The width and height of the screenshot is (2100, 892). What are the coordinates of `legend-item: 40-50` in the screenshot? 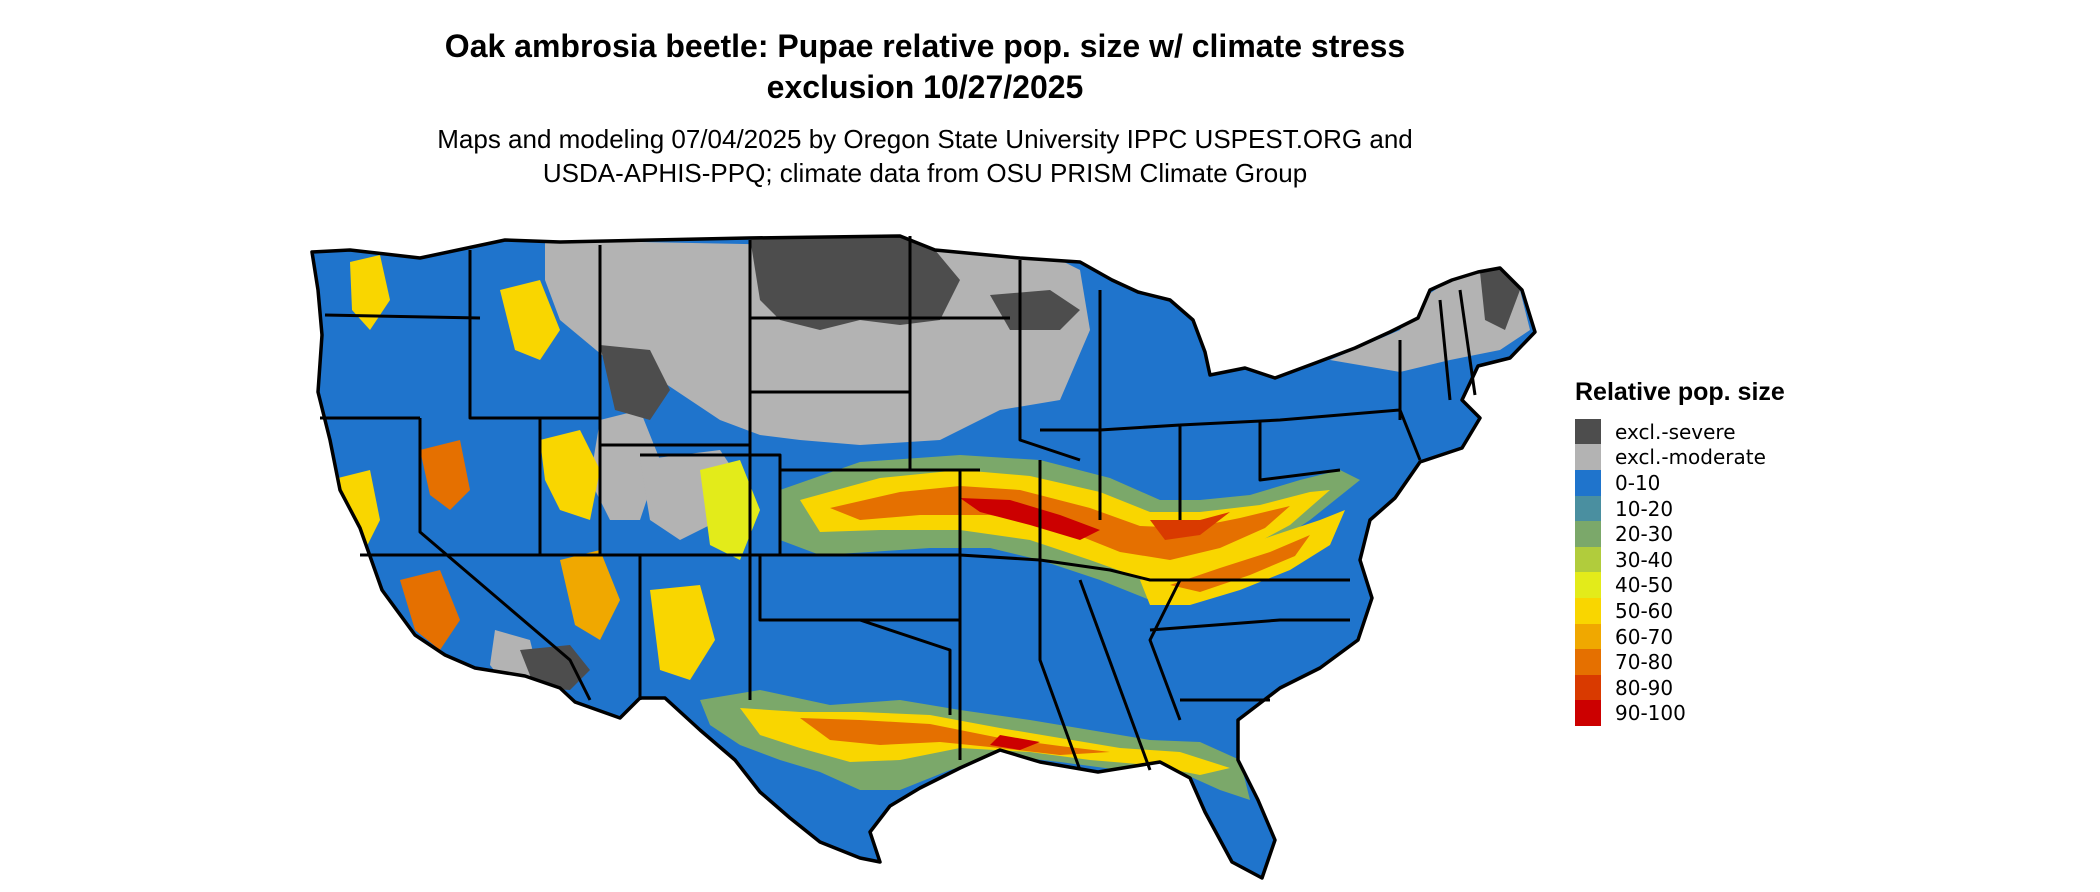 It's located at (1680, 585).